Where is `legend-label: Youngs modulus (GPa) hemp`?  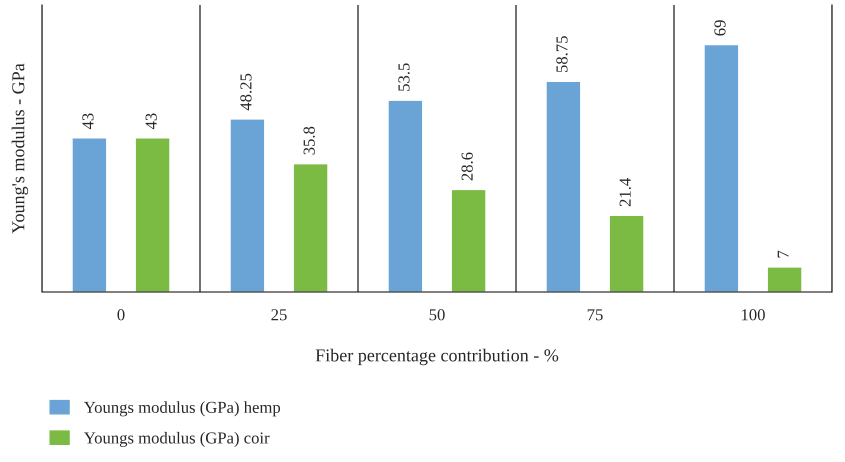
legend-label: Youngs modulus (GPa) hemp is located at coordinates (182, 408).